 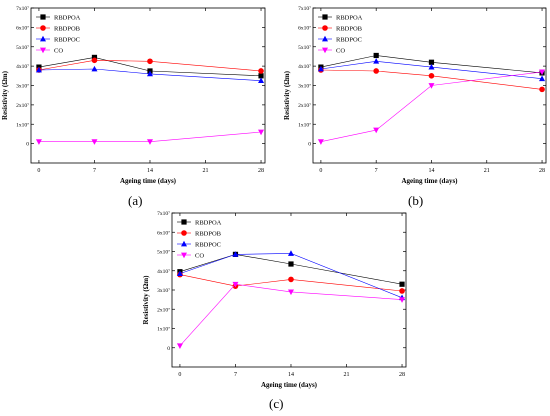 I want to click on legend-marker-rbdpoc, so click(x=184, y=243).